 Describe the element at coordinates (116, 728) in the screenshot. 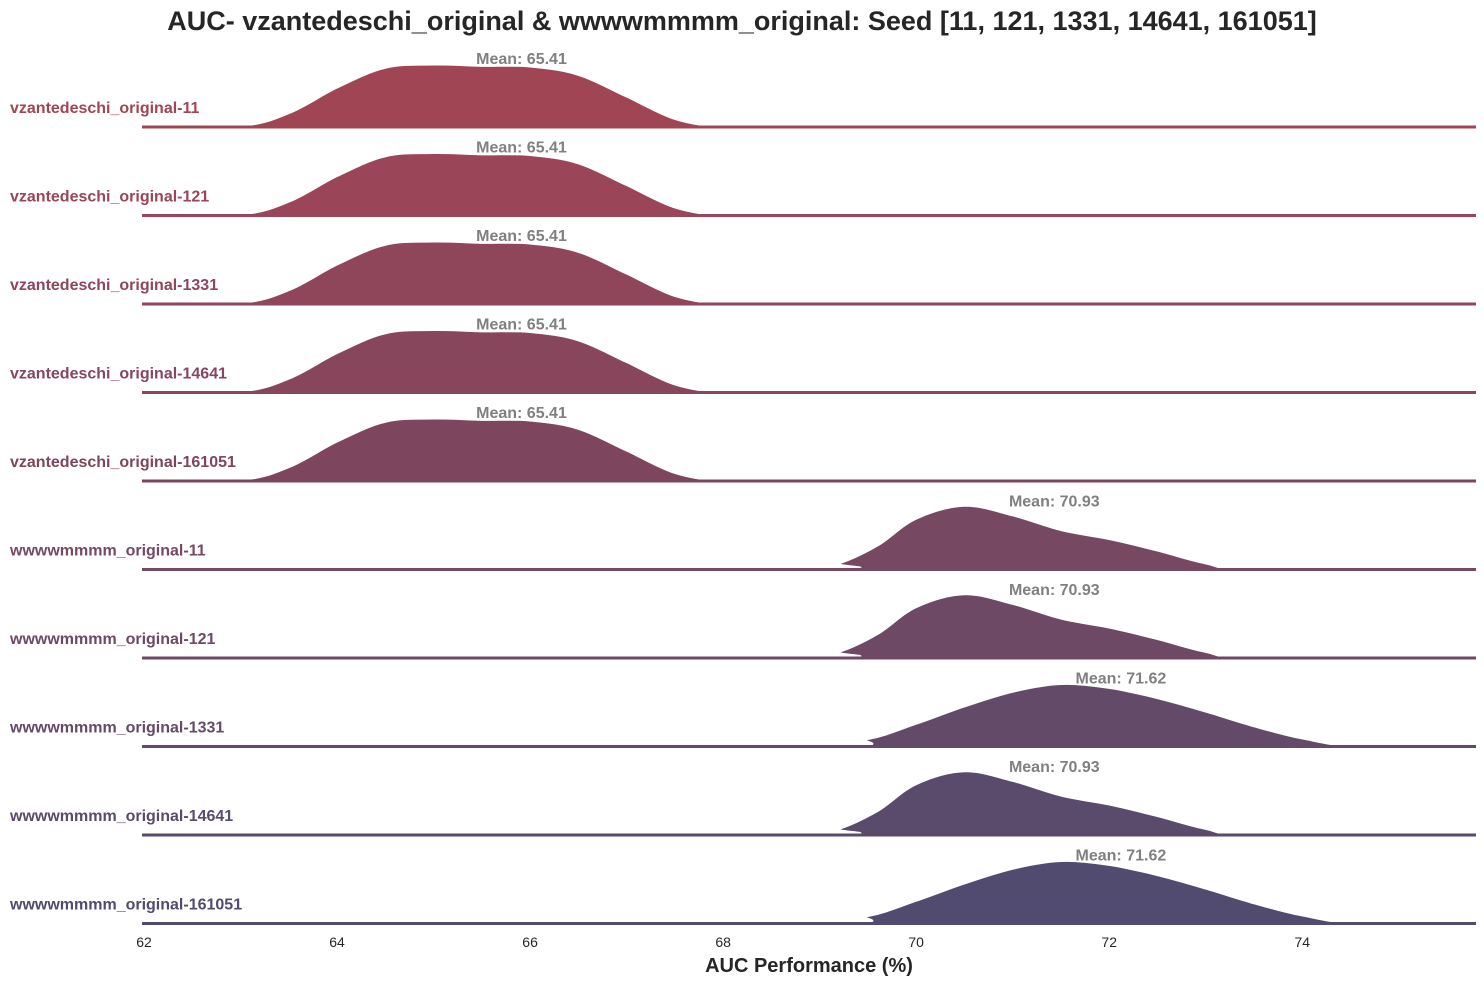

I see `series-label: wwwwmmmm_original-1331` at that location.